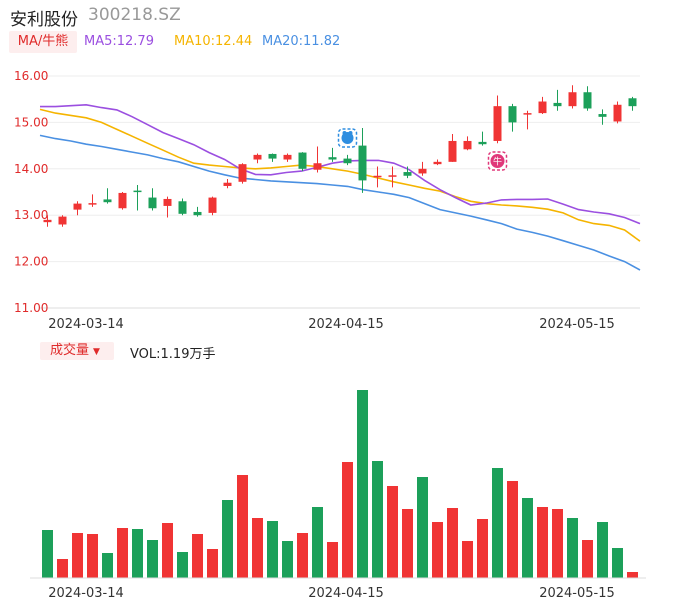  Describe the element at coordinates (43, 42) in the screenshot. I see `ma-indicator-button: MA/牛熊` at that location.